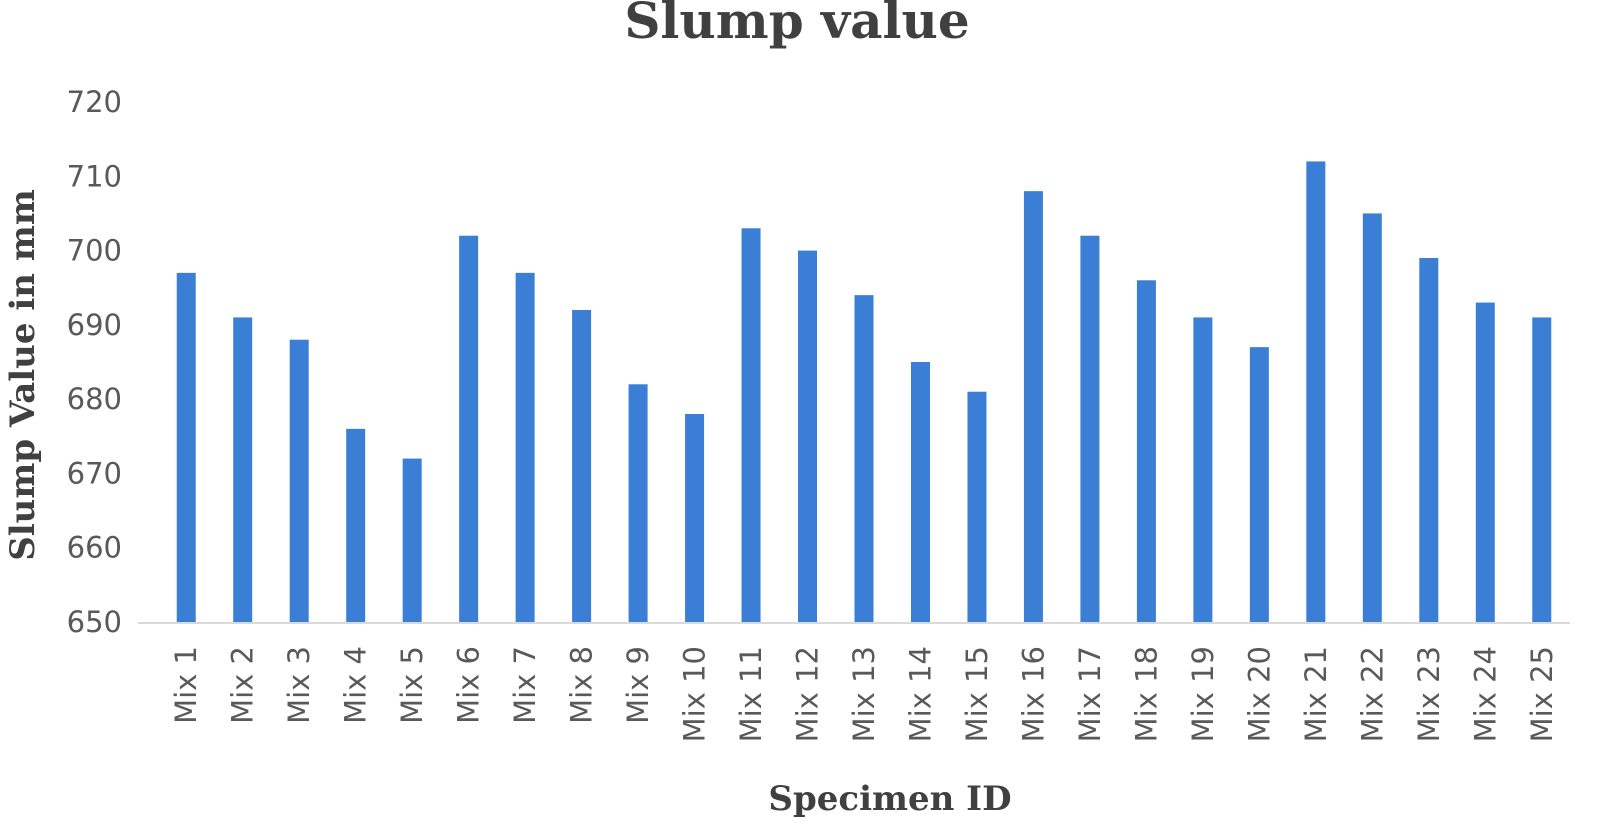 Image resolution: width=1614 pixels, height=836 pixels. Describe the element at coordinates (412, 685) in the screenshot. I see `x-tick-label: Mix 5` at that location.